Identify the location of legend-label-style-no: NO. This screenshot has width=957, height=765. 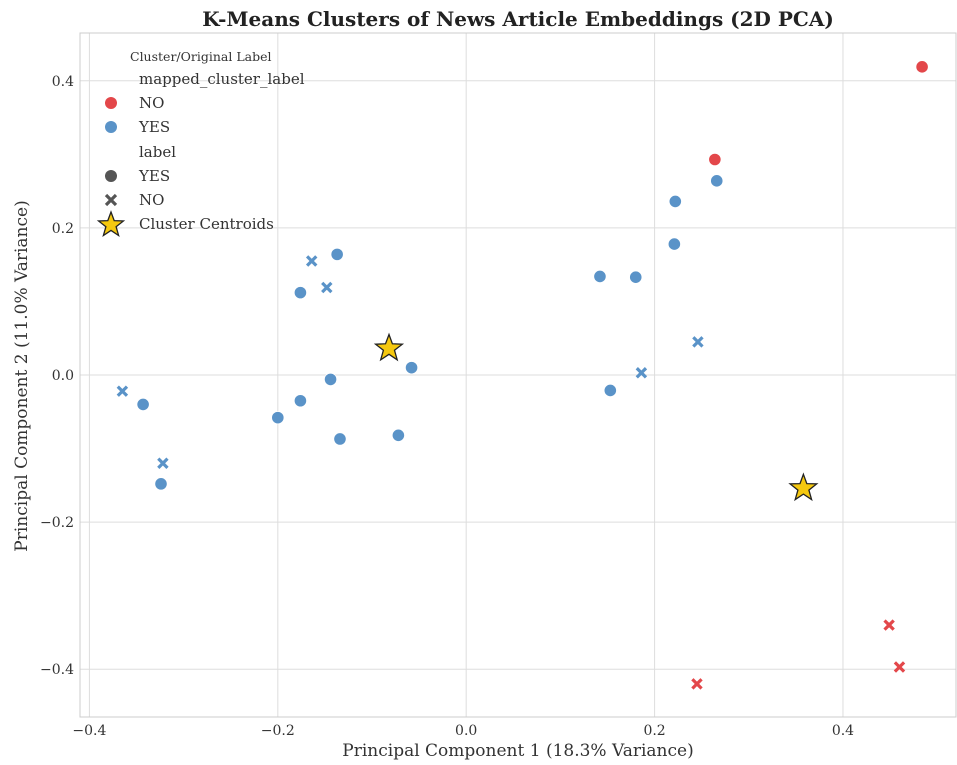
(151, 200).